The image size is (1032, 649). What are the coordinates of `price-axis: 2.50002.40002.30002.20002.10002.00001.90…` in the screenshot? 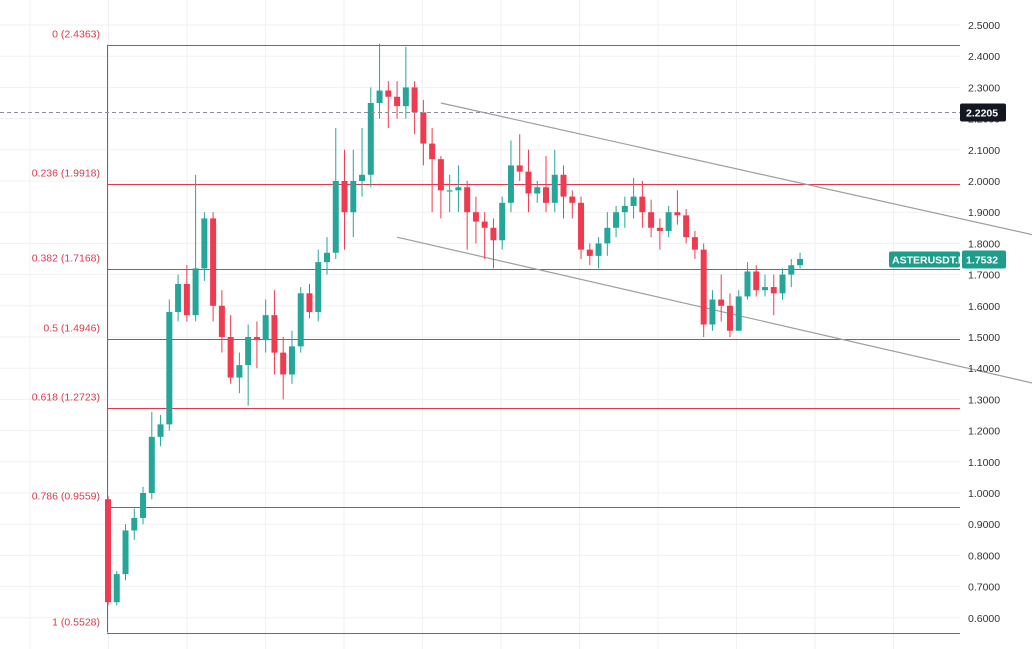 It's located at (984, 322).